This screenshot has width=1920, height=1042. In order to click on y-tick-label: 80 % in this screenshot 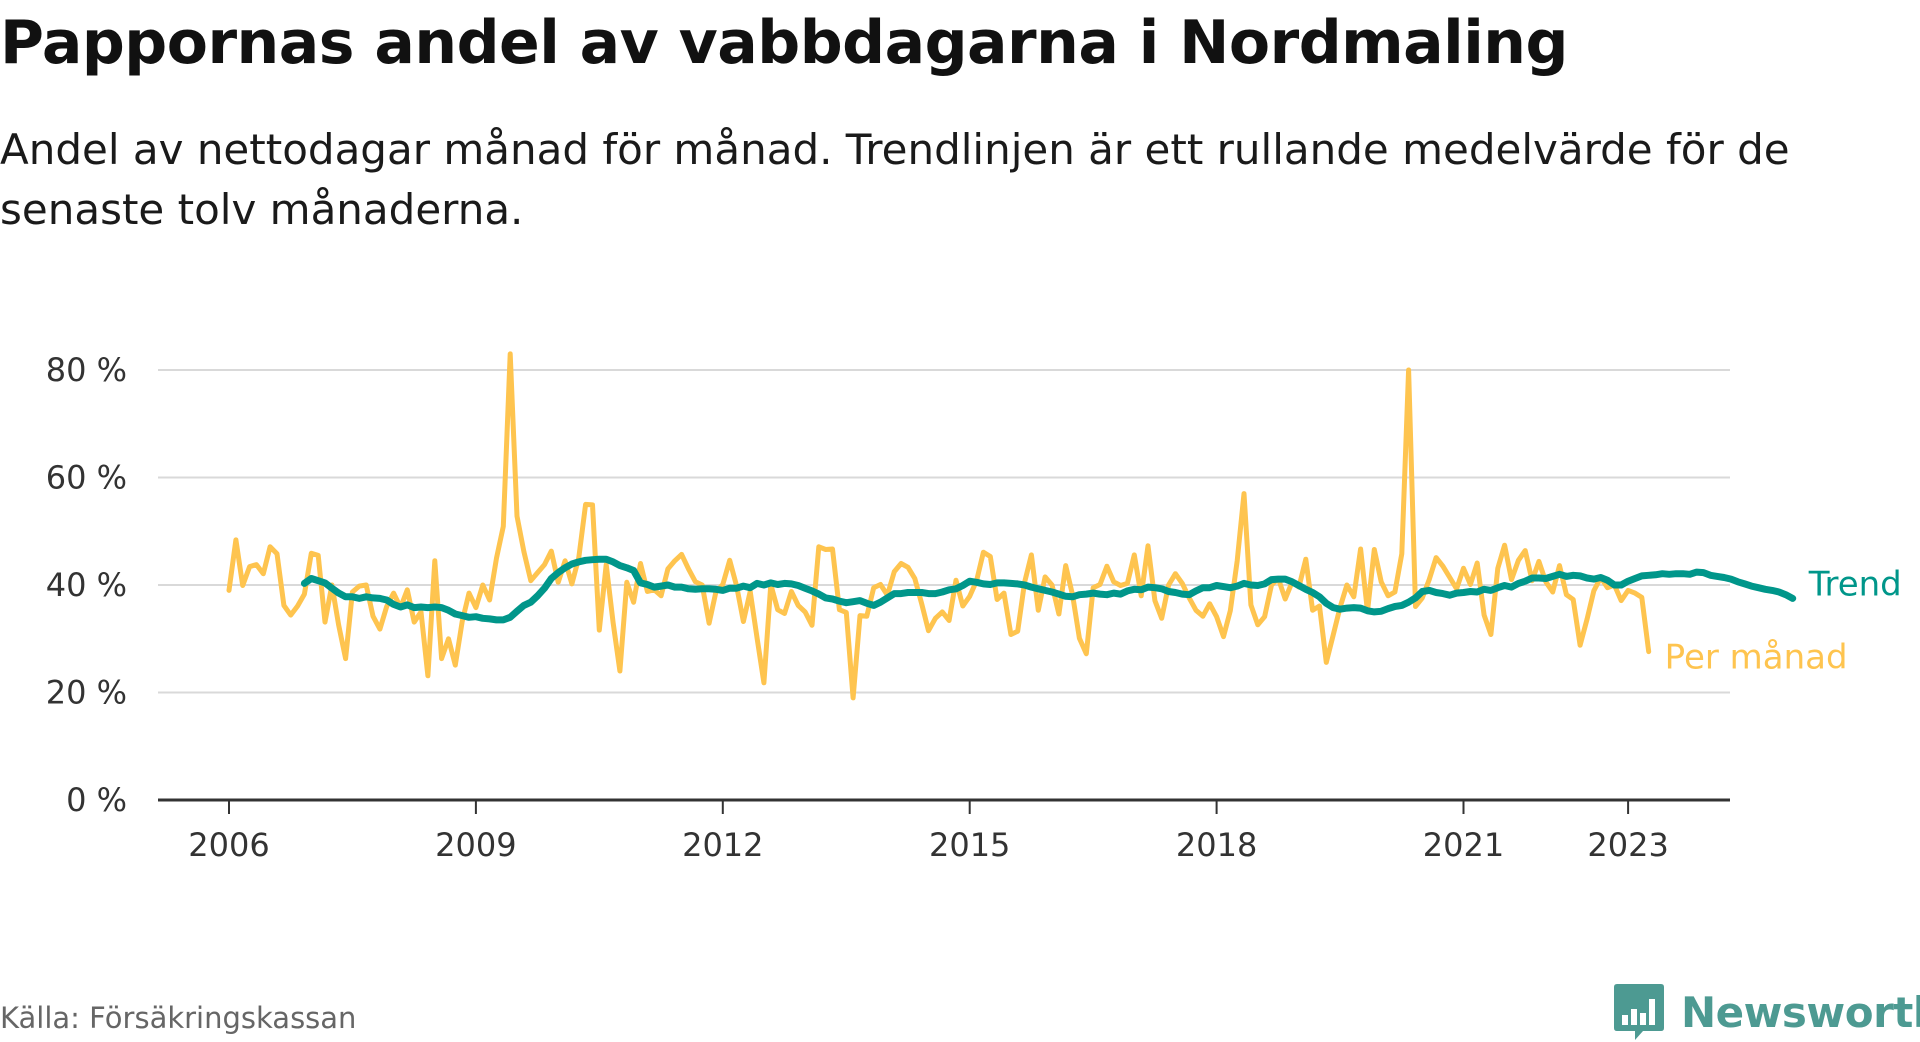, I will do `click(86, 370)`.